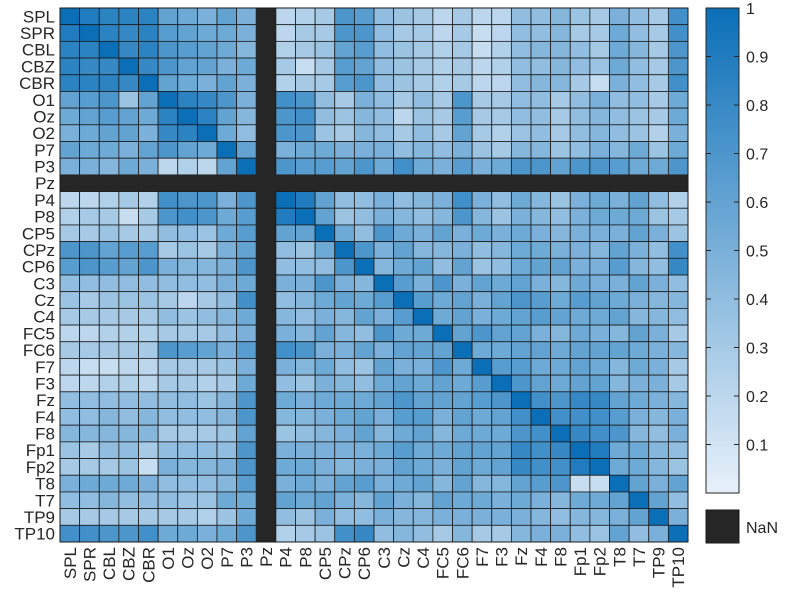 The height and width of the screenshot is (604, 785). Describe the element at coordinates (266, 557) in the screenshot. I see `column-label: Pz` at that location.